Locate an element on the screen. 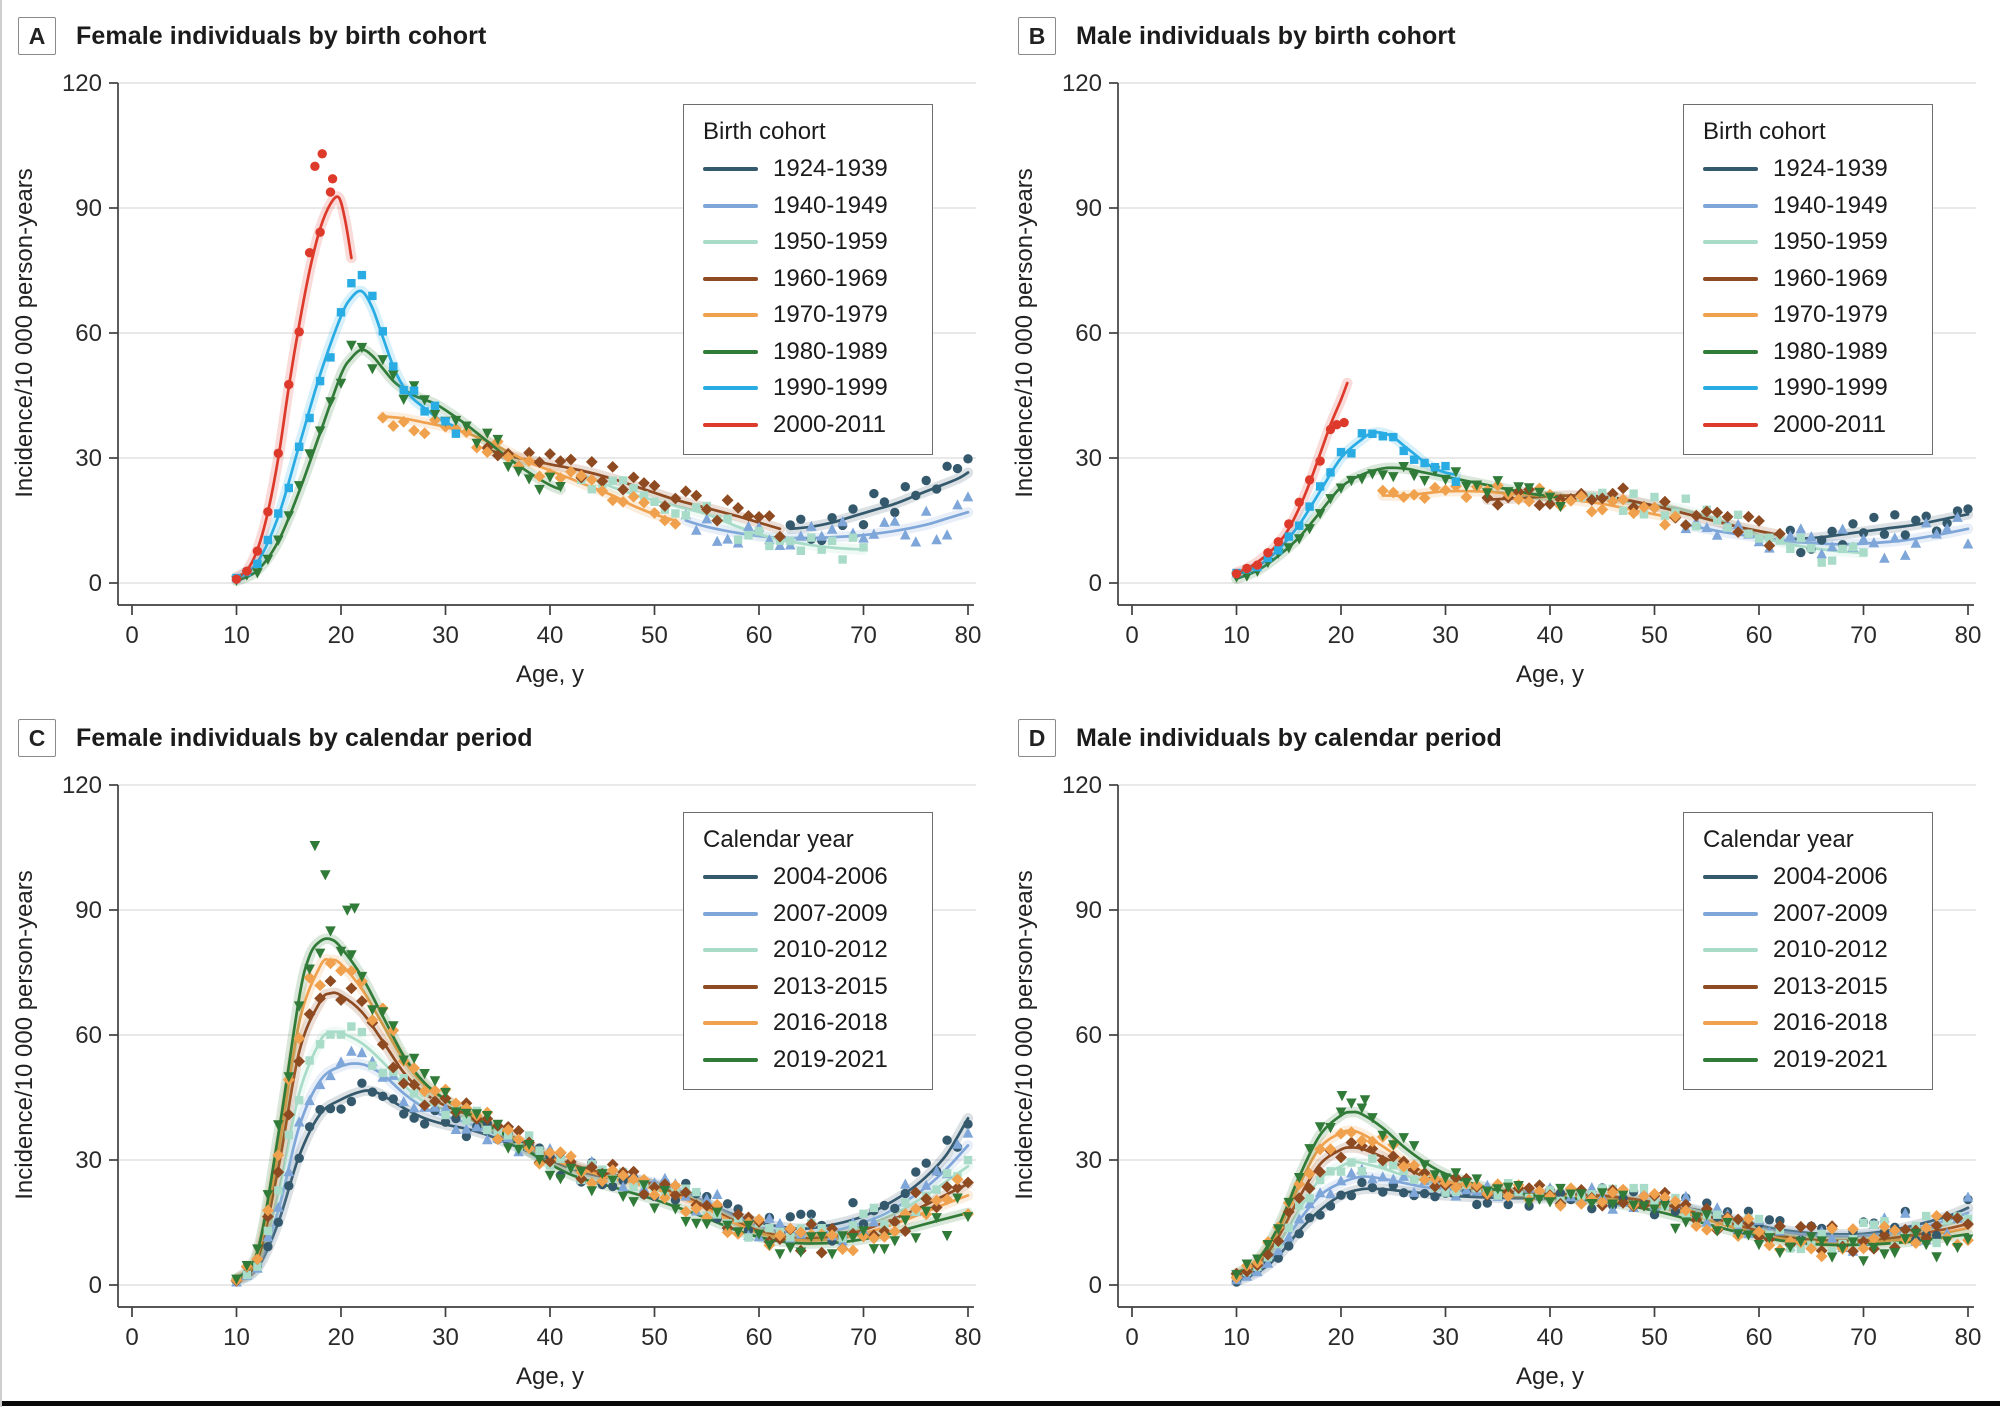  legend-label: 2000-2011 is located at coordinates (1829, 424).